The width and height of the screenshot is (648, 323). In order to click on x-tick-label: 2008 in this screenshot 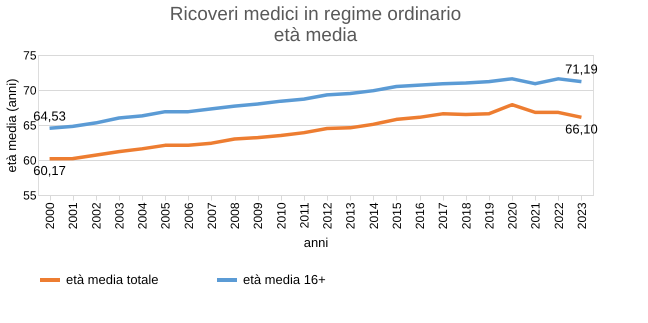, I will do `click(235, 216)`.